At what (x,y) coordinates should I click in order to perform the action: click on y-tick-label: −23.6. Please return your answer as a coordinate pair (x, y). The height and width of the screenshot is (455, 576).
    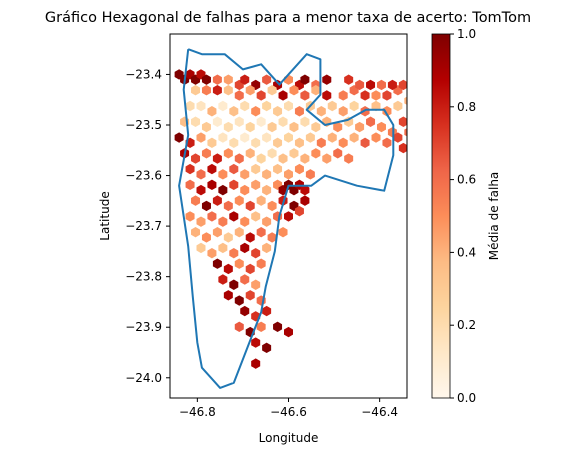
    Looking at the image, I should click on (143, 176).